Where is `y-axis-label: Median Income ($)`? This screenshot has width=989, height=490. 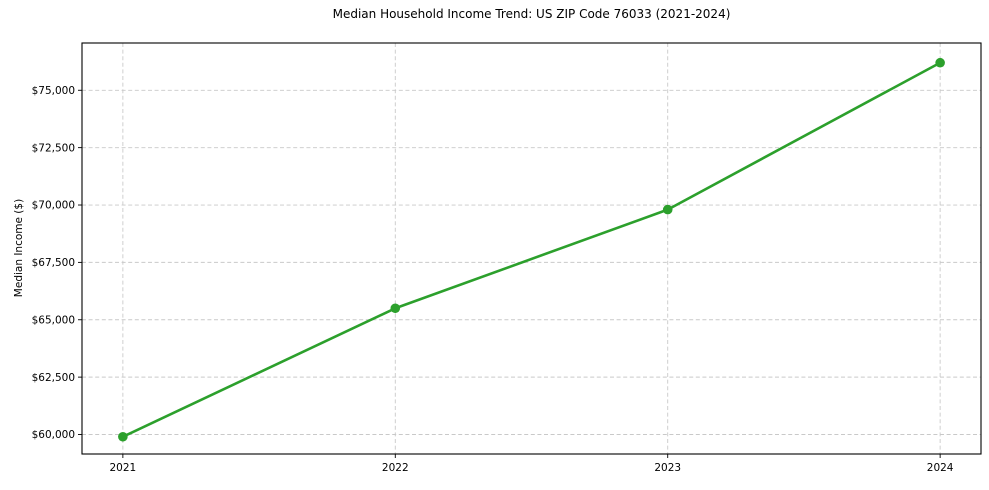 y-axis-label: Median Income ($) is located at coordinates (19, 248).